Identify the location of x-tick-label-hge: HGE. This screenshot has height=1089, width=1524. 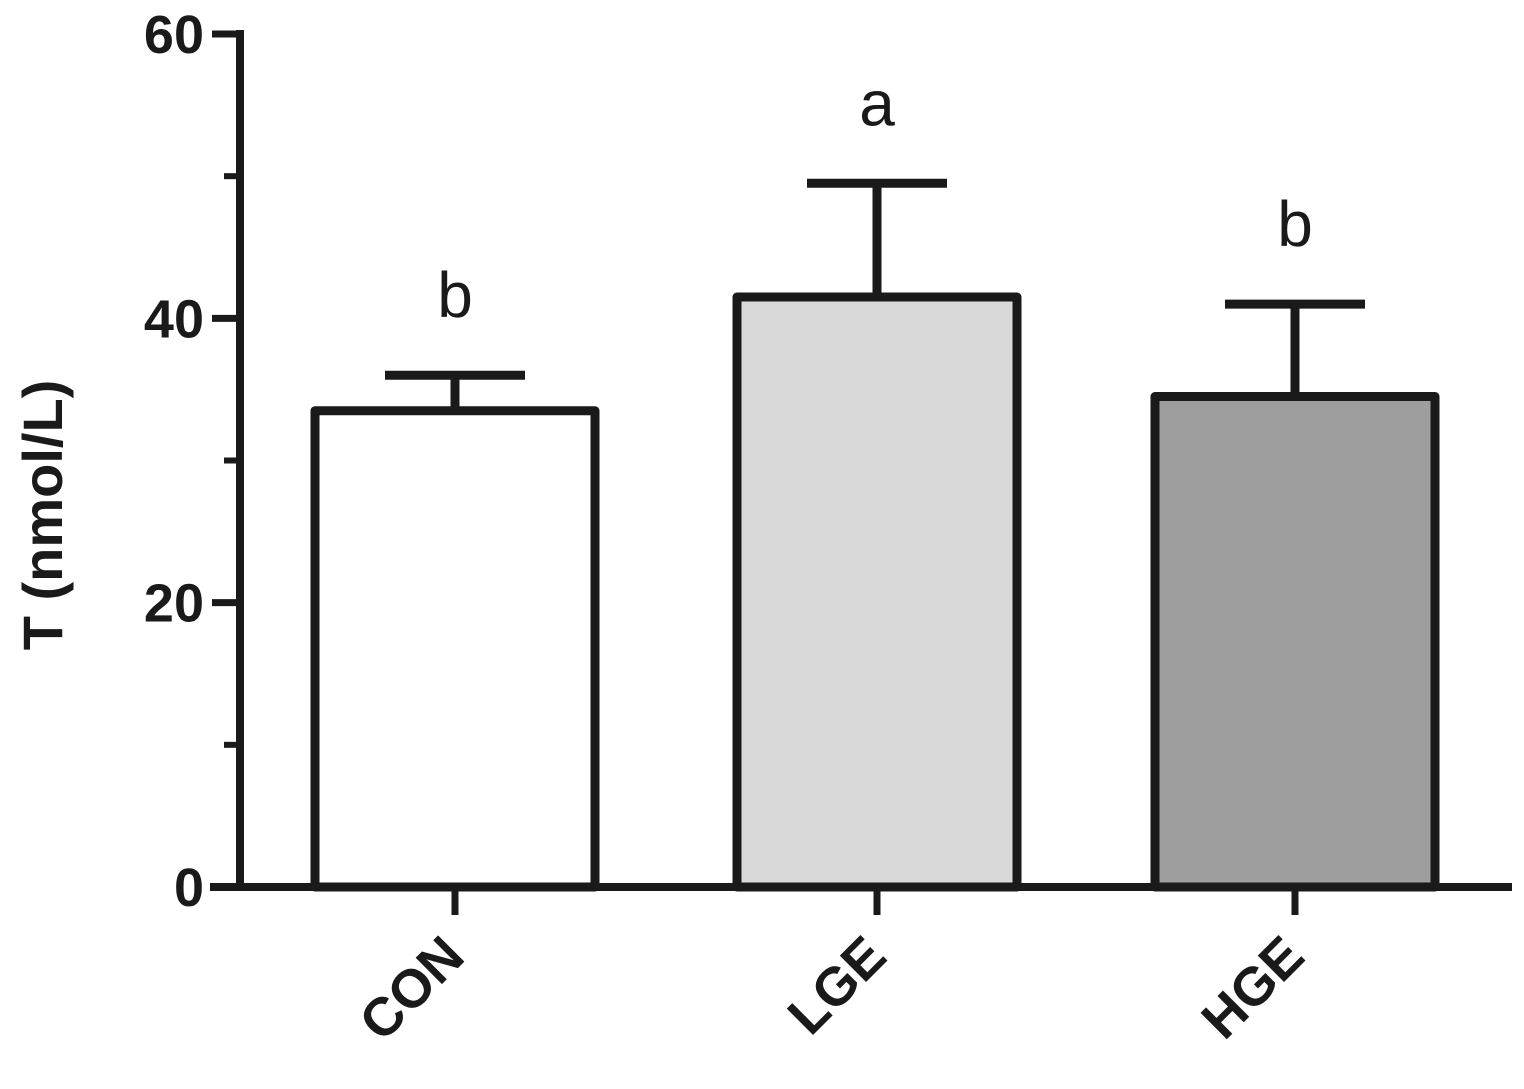
(1252, 987).